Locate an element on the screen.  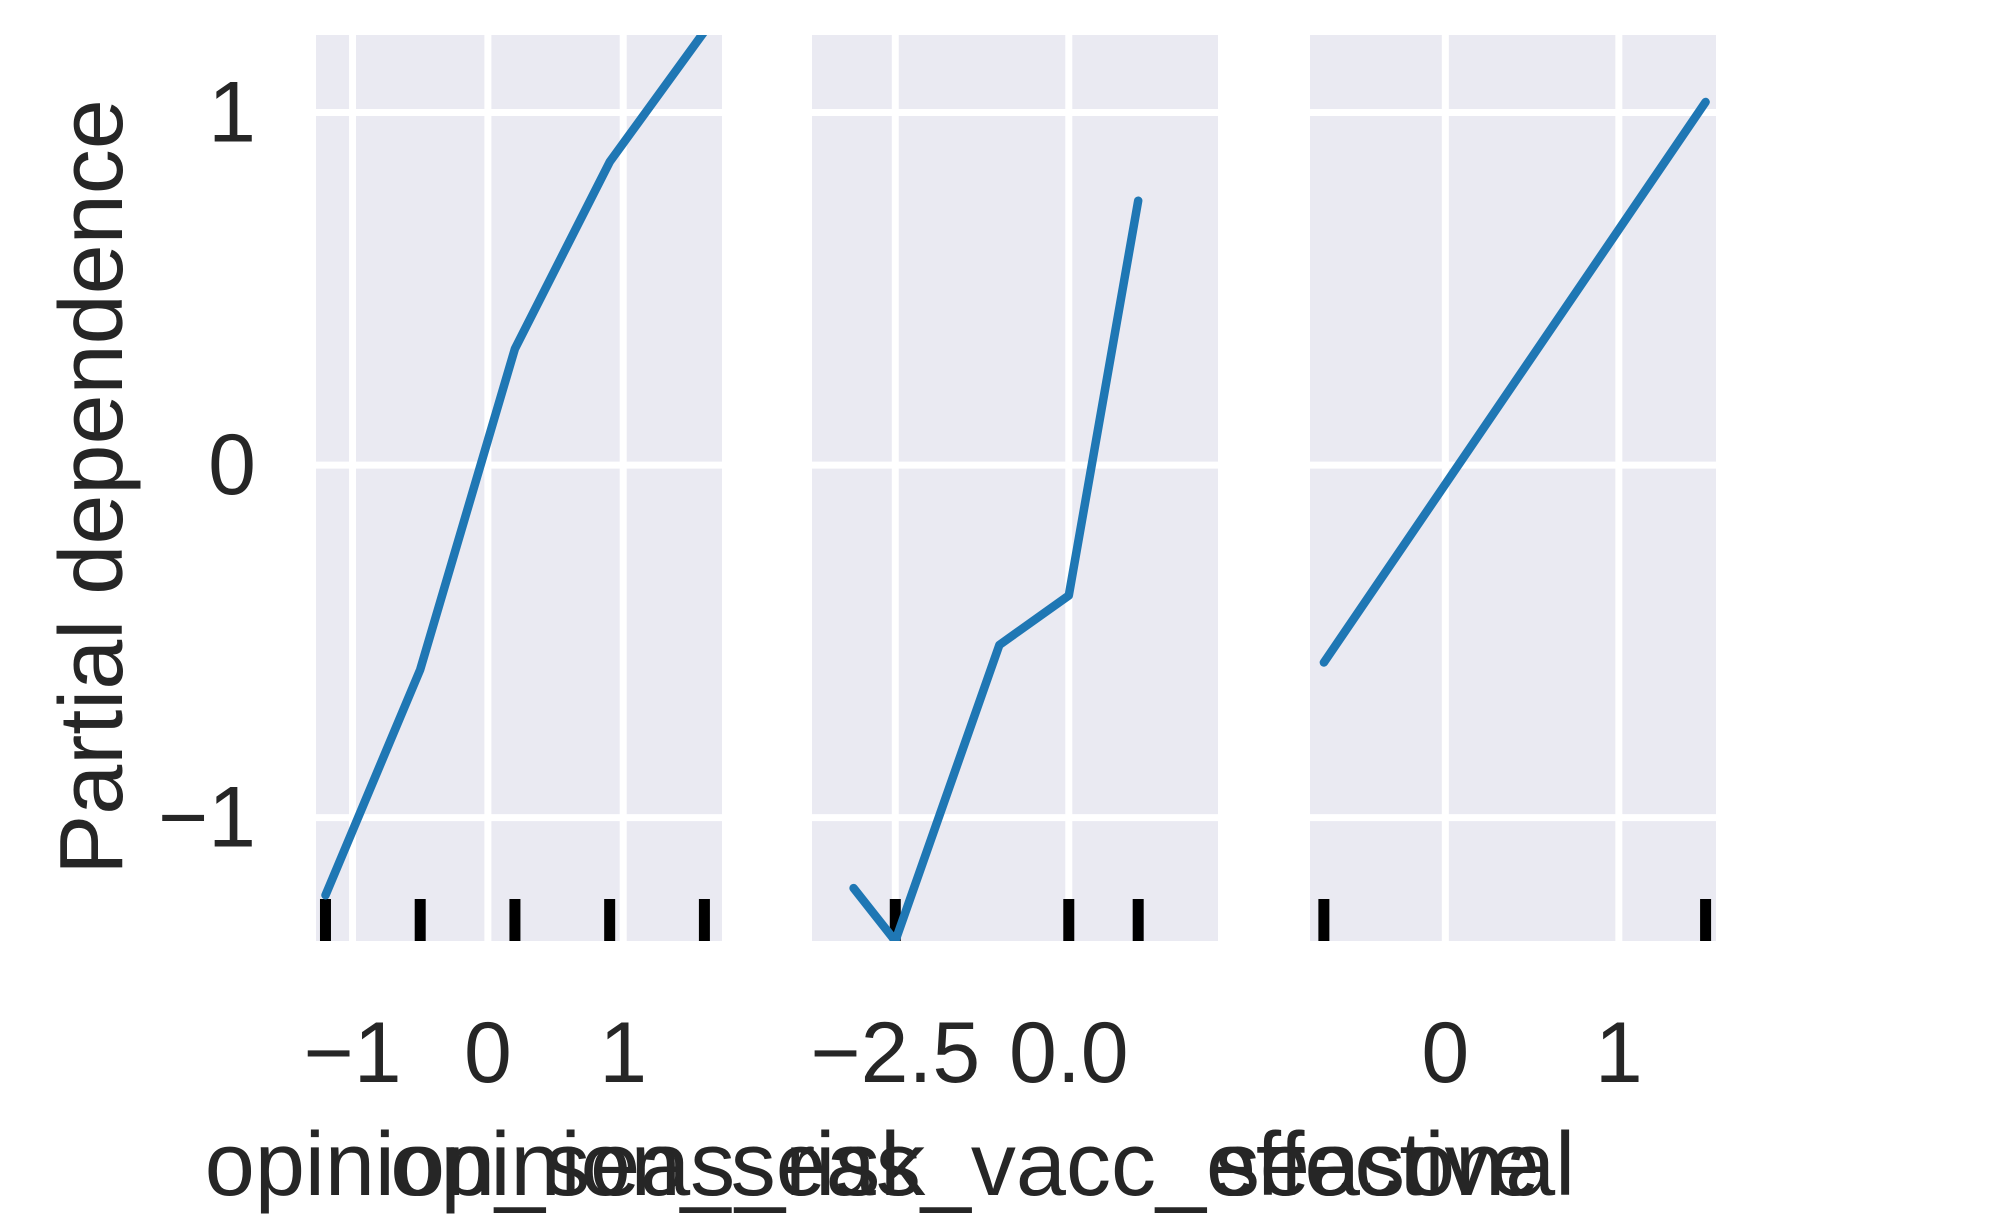
x-tick-label: −2.5 is located at coordinates (895, 1053).